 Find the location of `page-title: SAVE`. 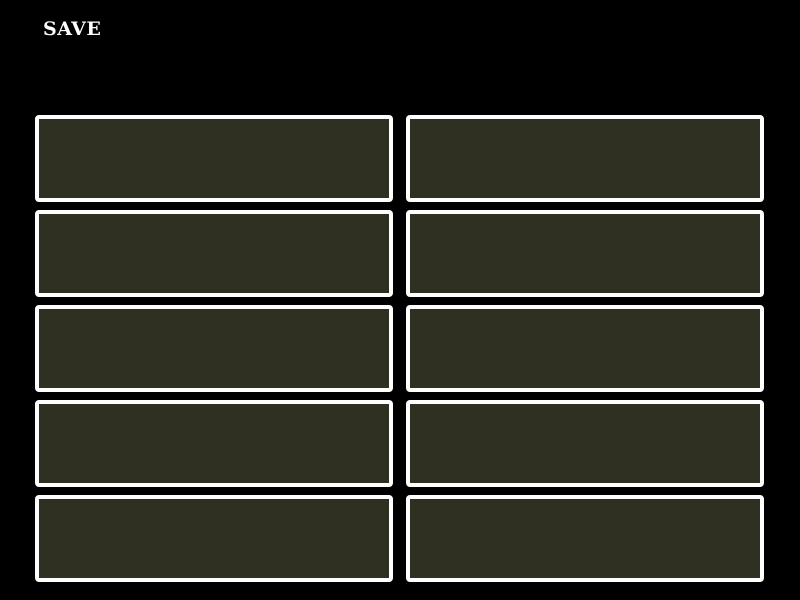

page-title: SAVE is located at coordinates (72, 29).